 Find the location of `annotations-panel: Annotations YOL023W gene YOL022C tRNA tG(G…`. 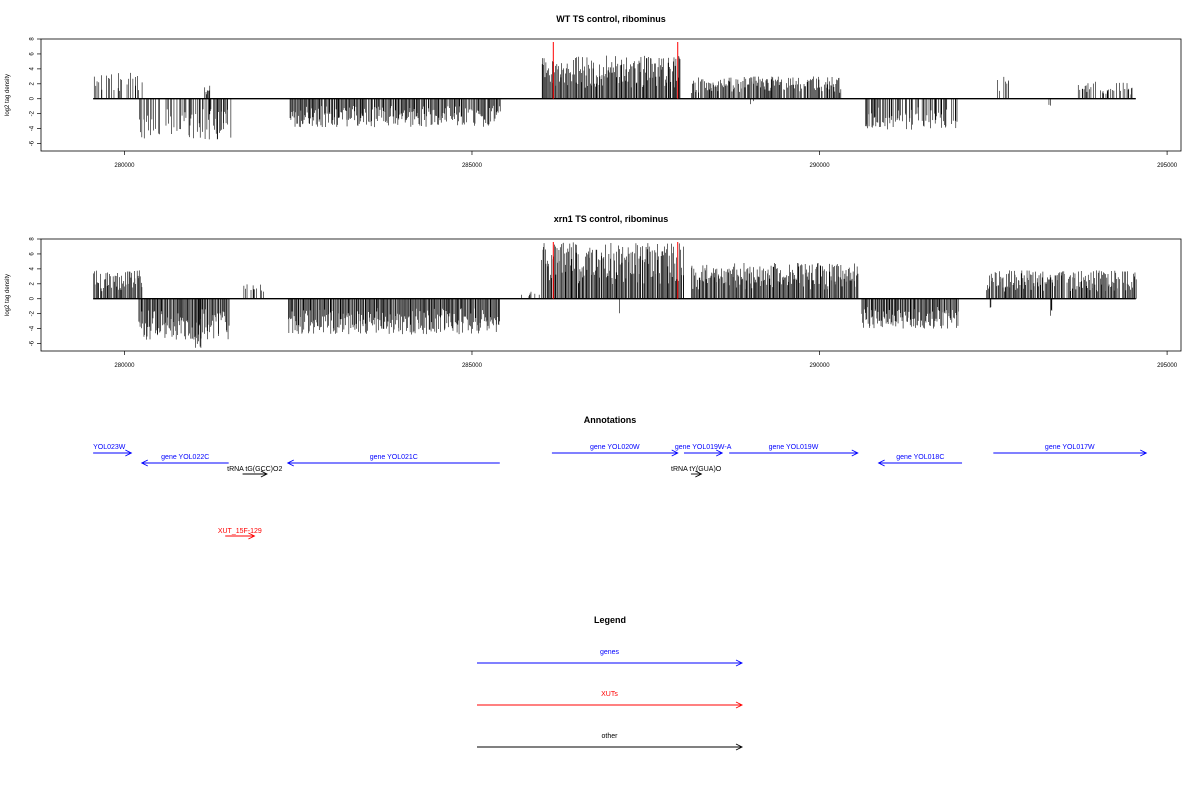

annotations-panel: Annotations YOL023W gene YOL022C tRNA tG(G… is located at coordinates (620, 477).